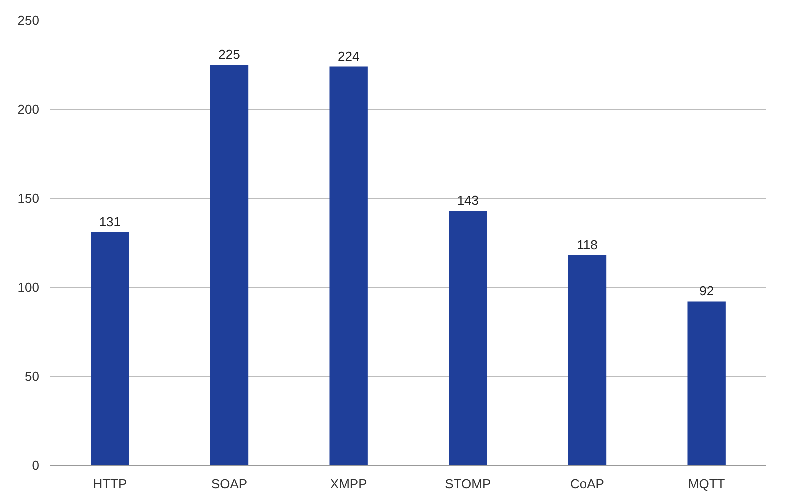 The width and height of the screenshot is (790, 499). Describe the element at coordinates (468, 200) in the screenshot. I see `data-label: 143` at that location.